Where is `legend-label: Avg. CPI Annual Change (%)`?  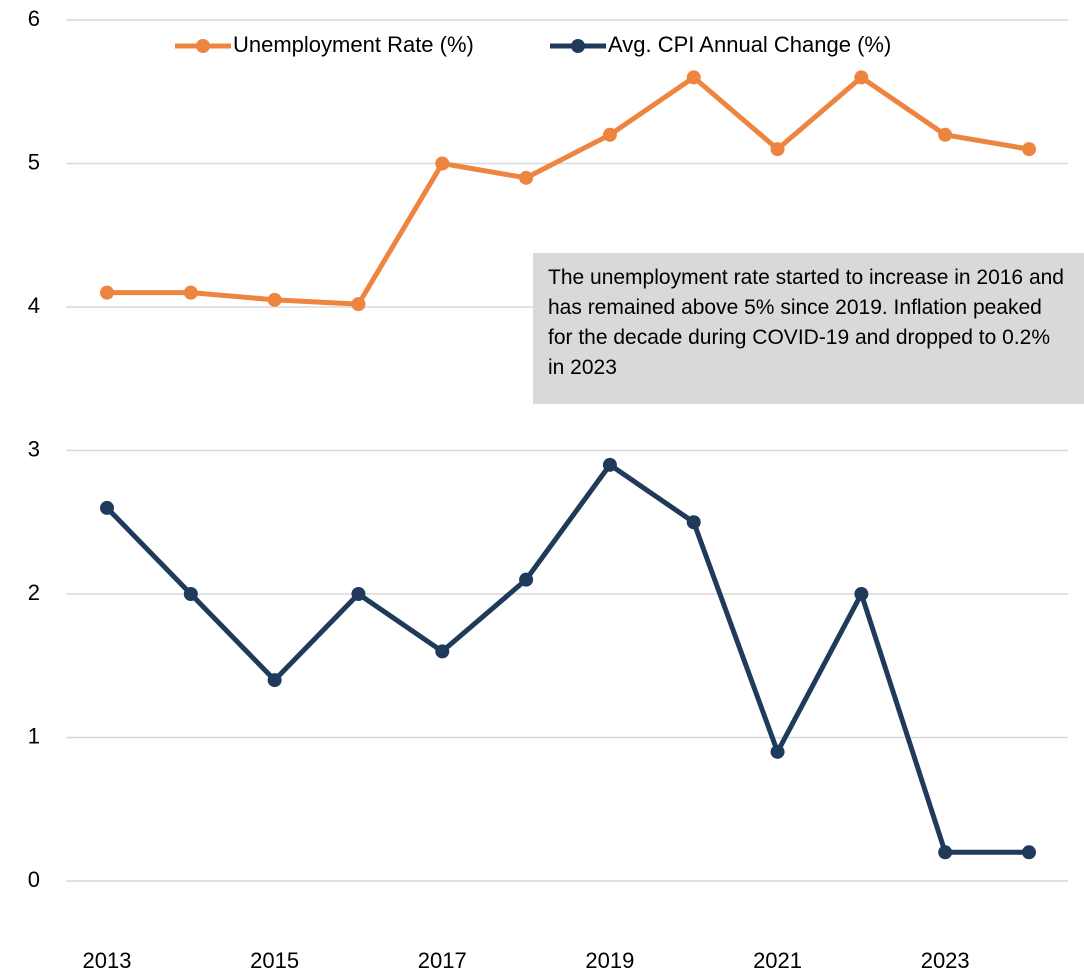
legend-label: Avg. CPI Annual Change (%) is located at coordinates (749, 44).